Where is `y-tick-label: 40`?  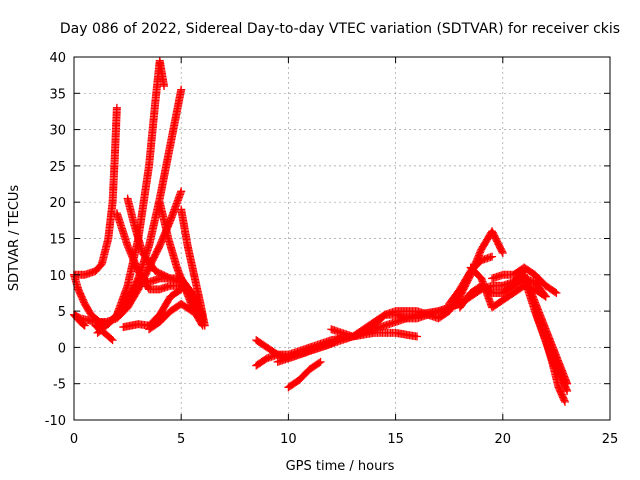 y-tick-label: 40 is located at coordinates (57, 58).